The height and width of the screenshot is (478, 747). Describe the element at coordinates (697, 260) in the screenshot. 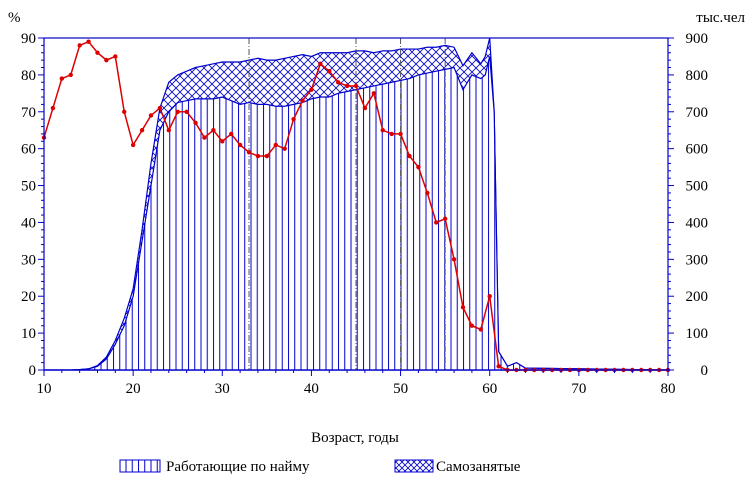

I see `y-right-tick-label: 300` at that location.